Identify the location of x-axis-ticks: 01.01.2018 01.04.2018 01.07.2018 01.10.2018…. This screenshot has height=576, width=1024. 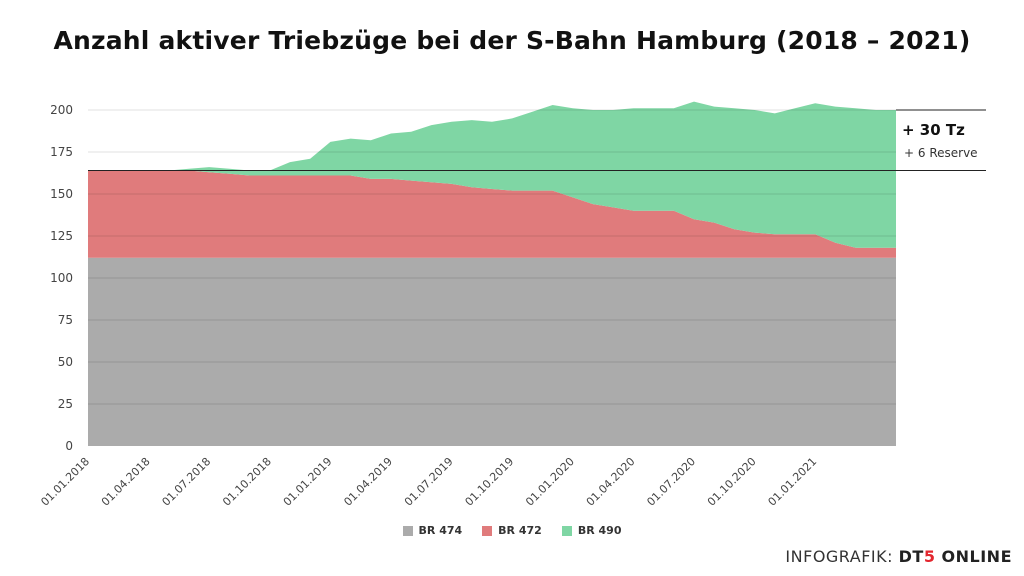
(428, 482).